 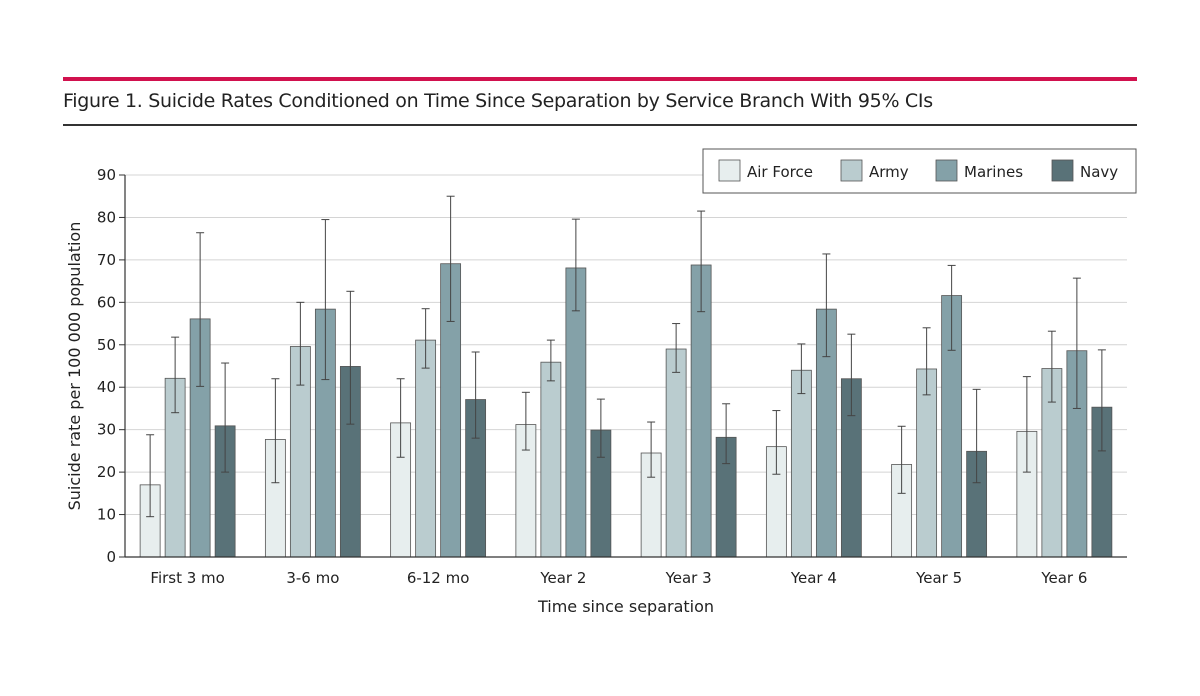 I want to click on legend-label: Marines, so click(x=993, y=172).